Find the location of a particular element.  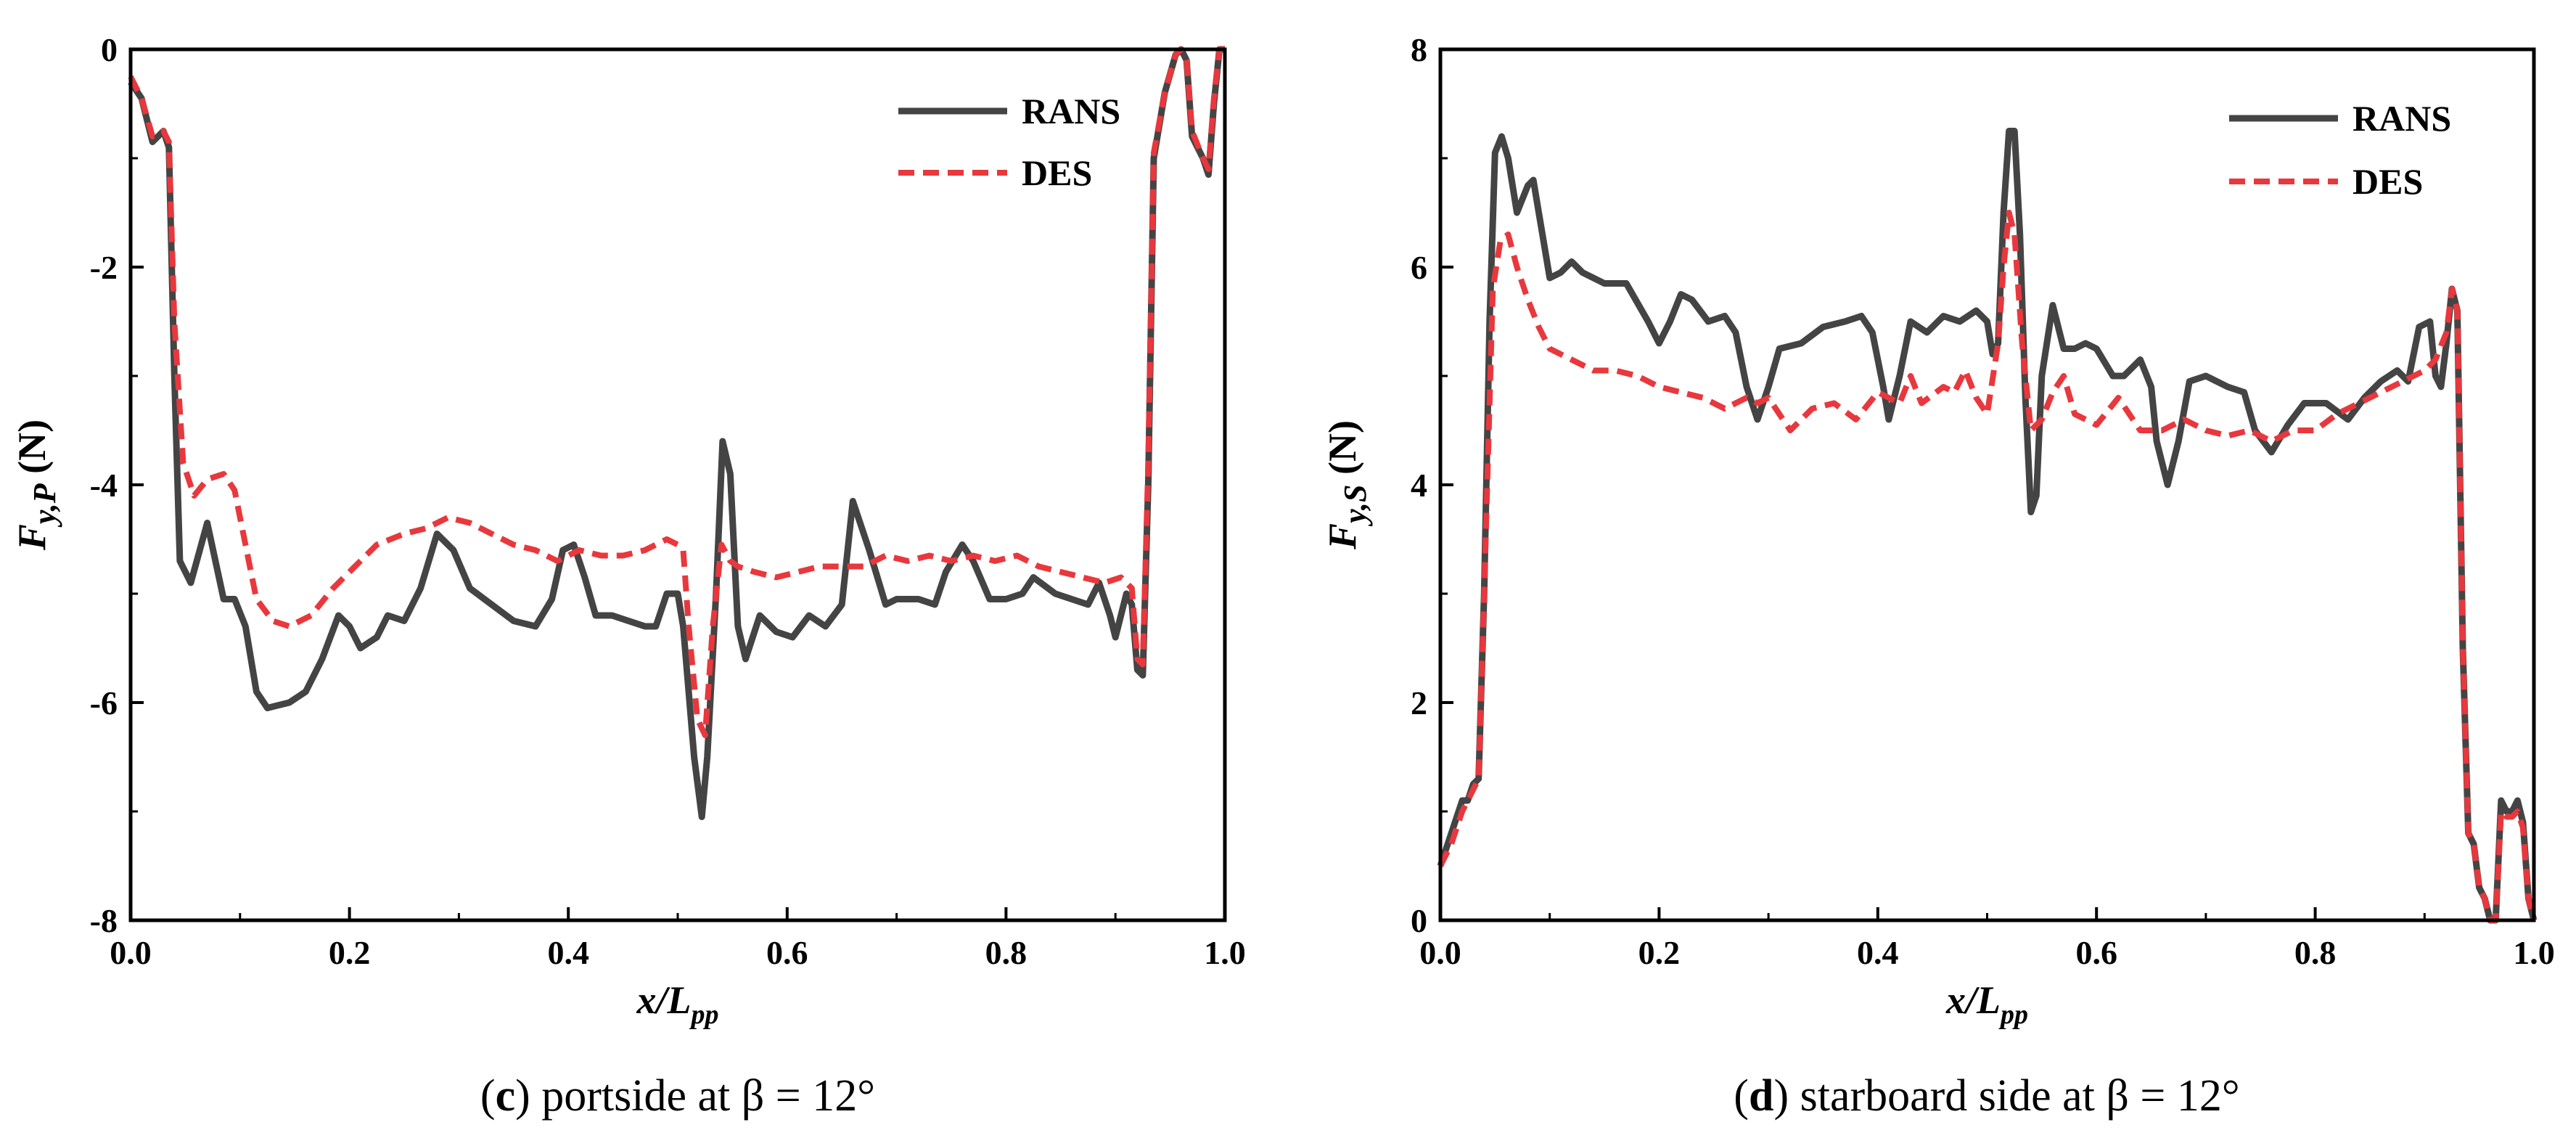

y-tick-label: 4 is located at coordinates (1419, 485).